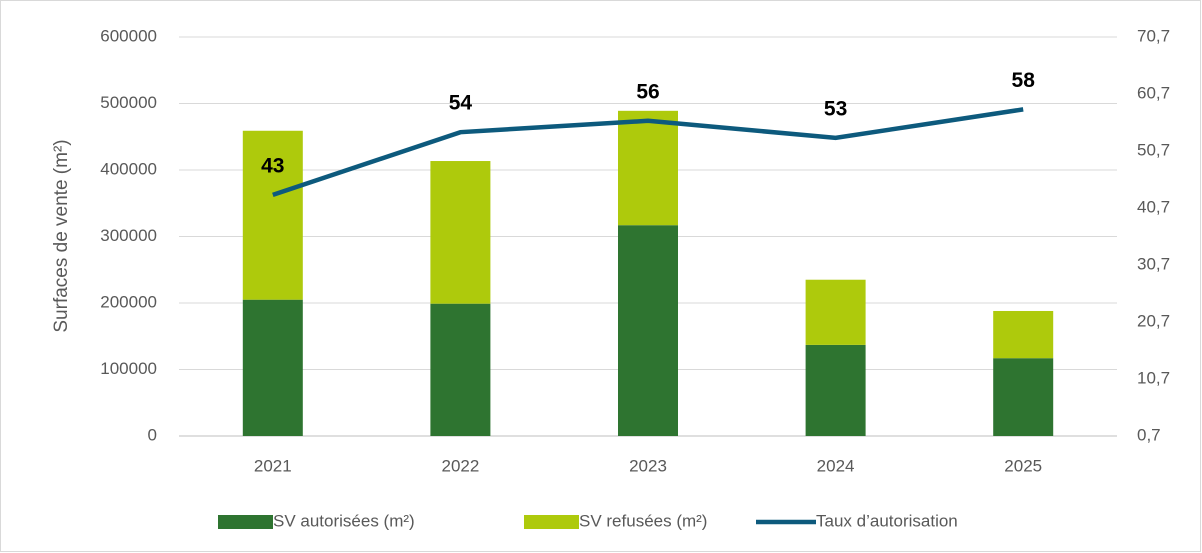 The width and height of the screenshot is (1202, 553). Describe the element at coordinates (461, 103) in the screenshot. I see `data-label: 54` at that location.